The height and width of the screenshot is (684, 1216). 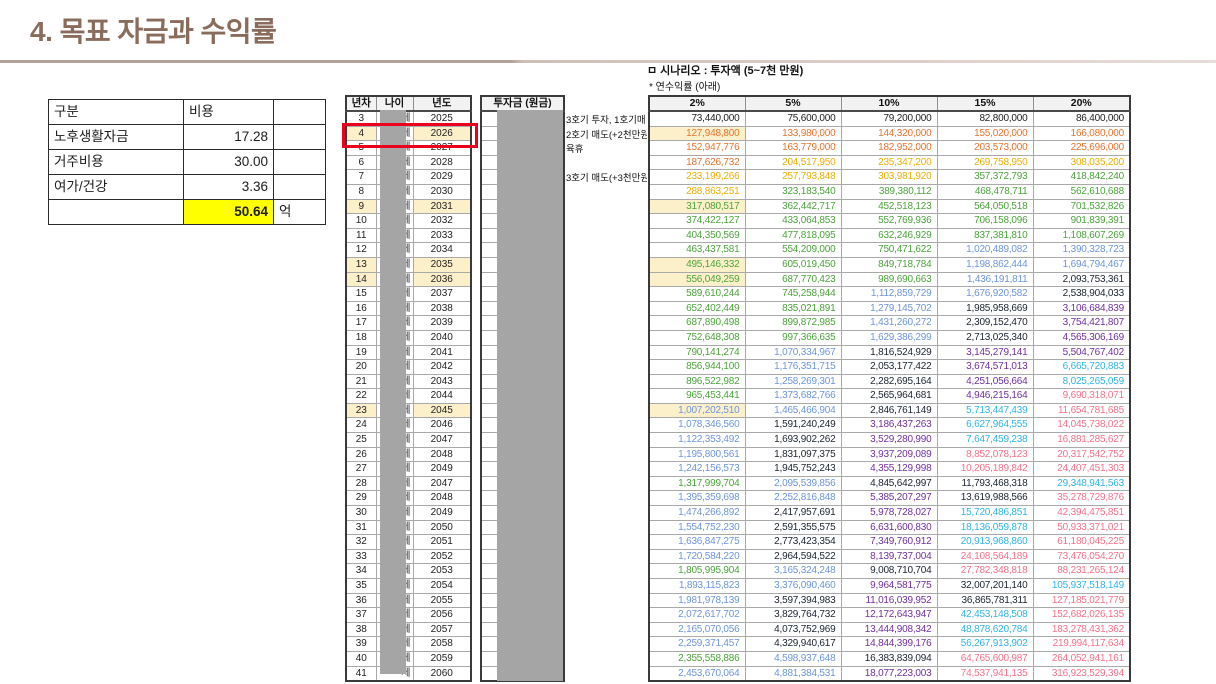 What do you see at coordinates (697, 542) in the screenshot?
I see `value-cell: 1,636,847,275` at bounding box center [697, 542].